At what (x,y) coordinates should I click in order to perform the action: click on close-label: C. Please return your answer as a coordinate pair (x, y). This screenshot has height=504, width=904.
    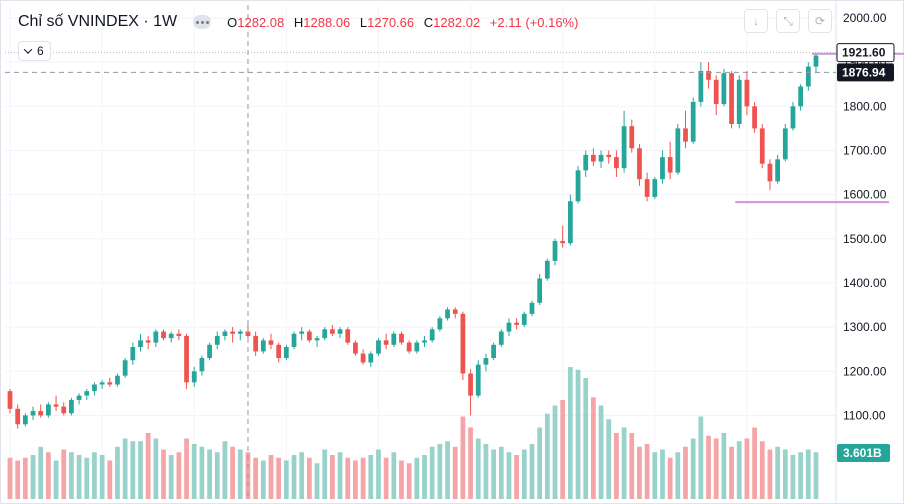
    Looking at the image, I should click on (428, 22).